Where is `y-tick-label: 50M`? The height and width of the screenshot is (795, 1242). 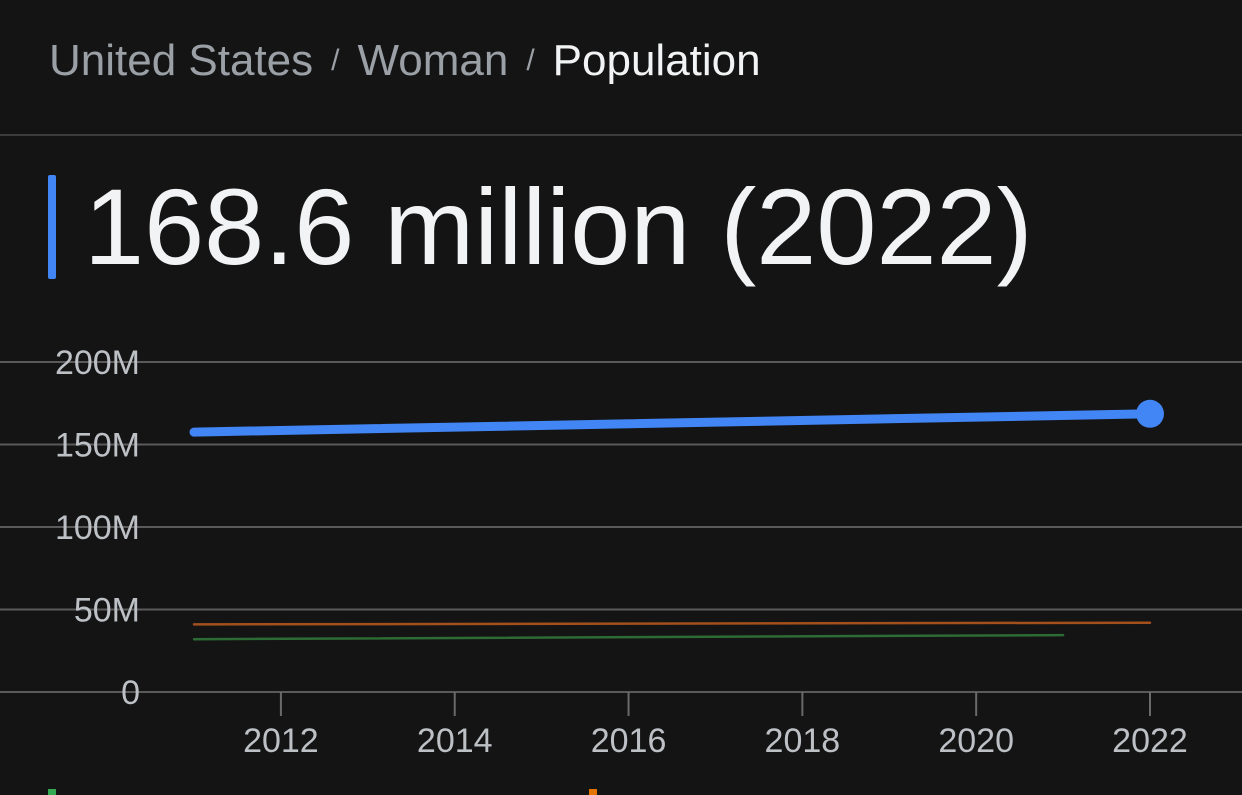 y-tick-label: 50M is located at coordinates (107, 611).